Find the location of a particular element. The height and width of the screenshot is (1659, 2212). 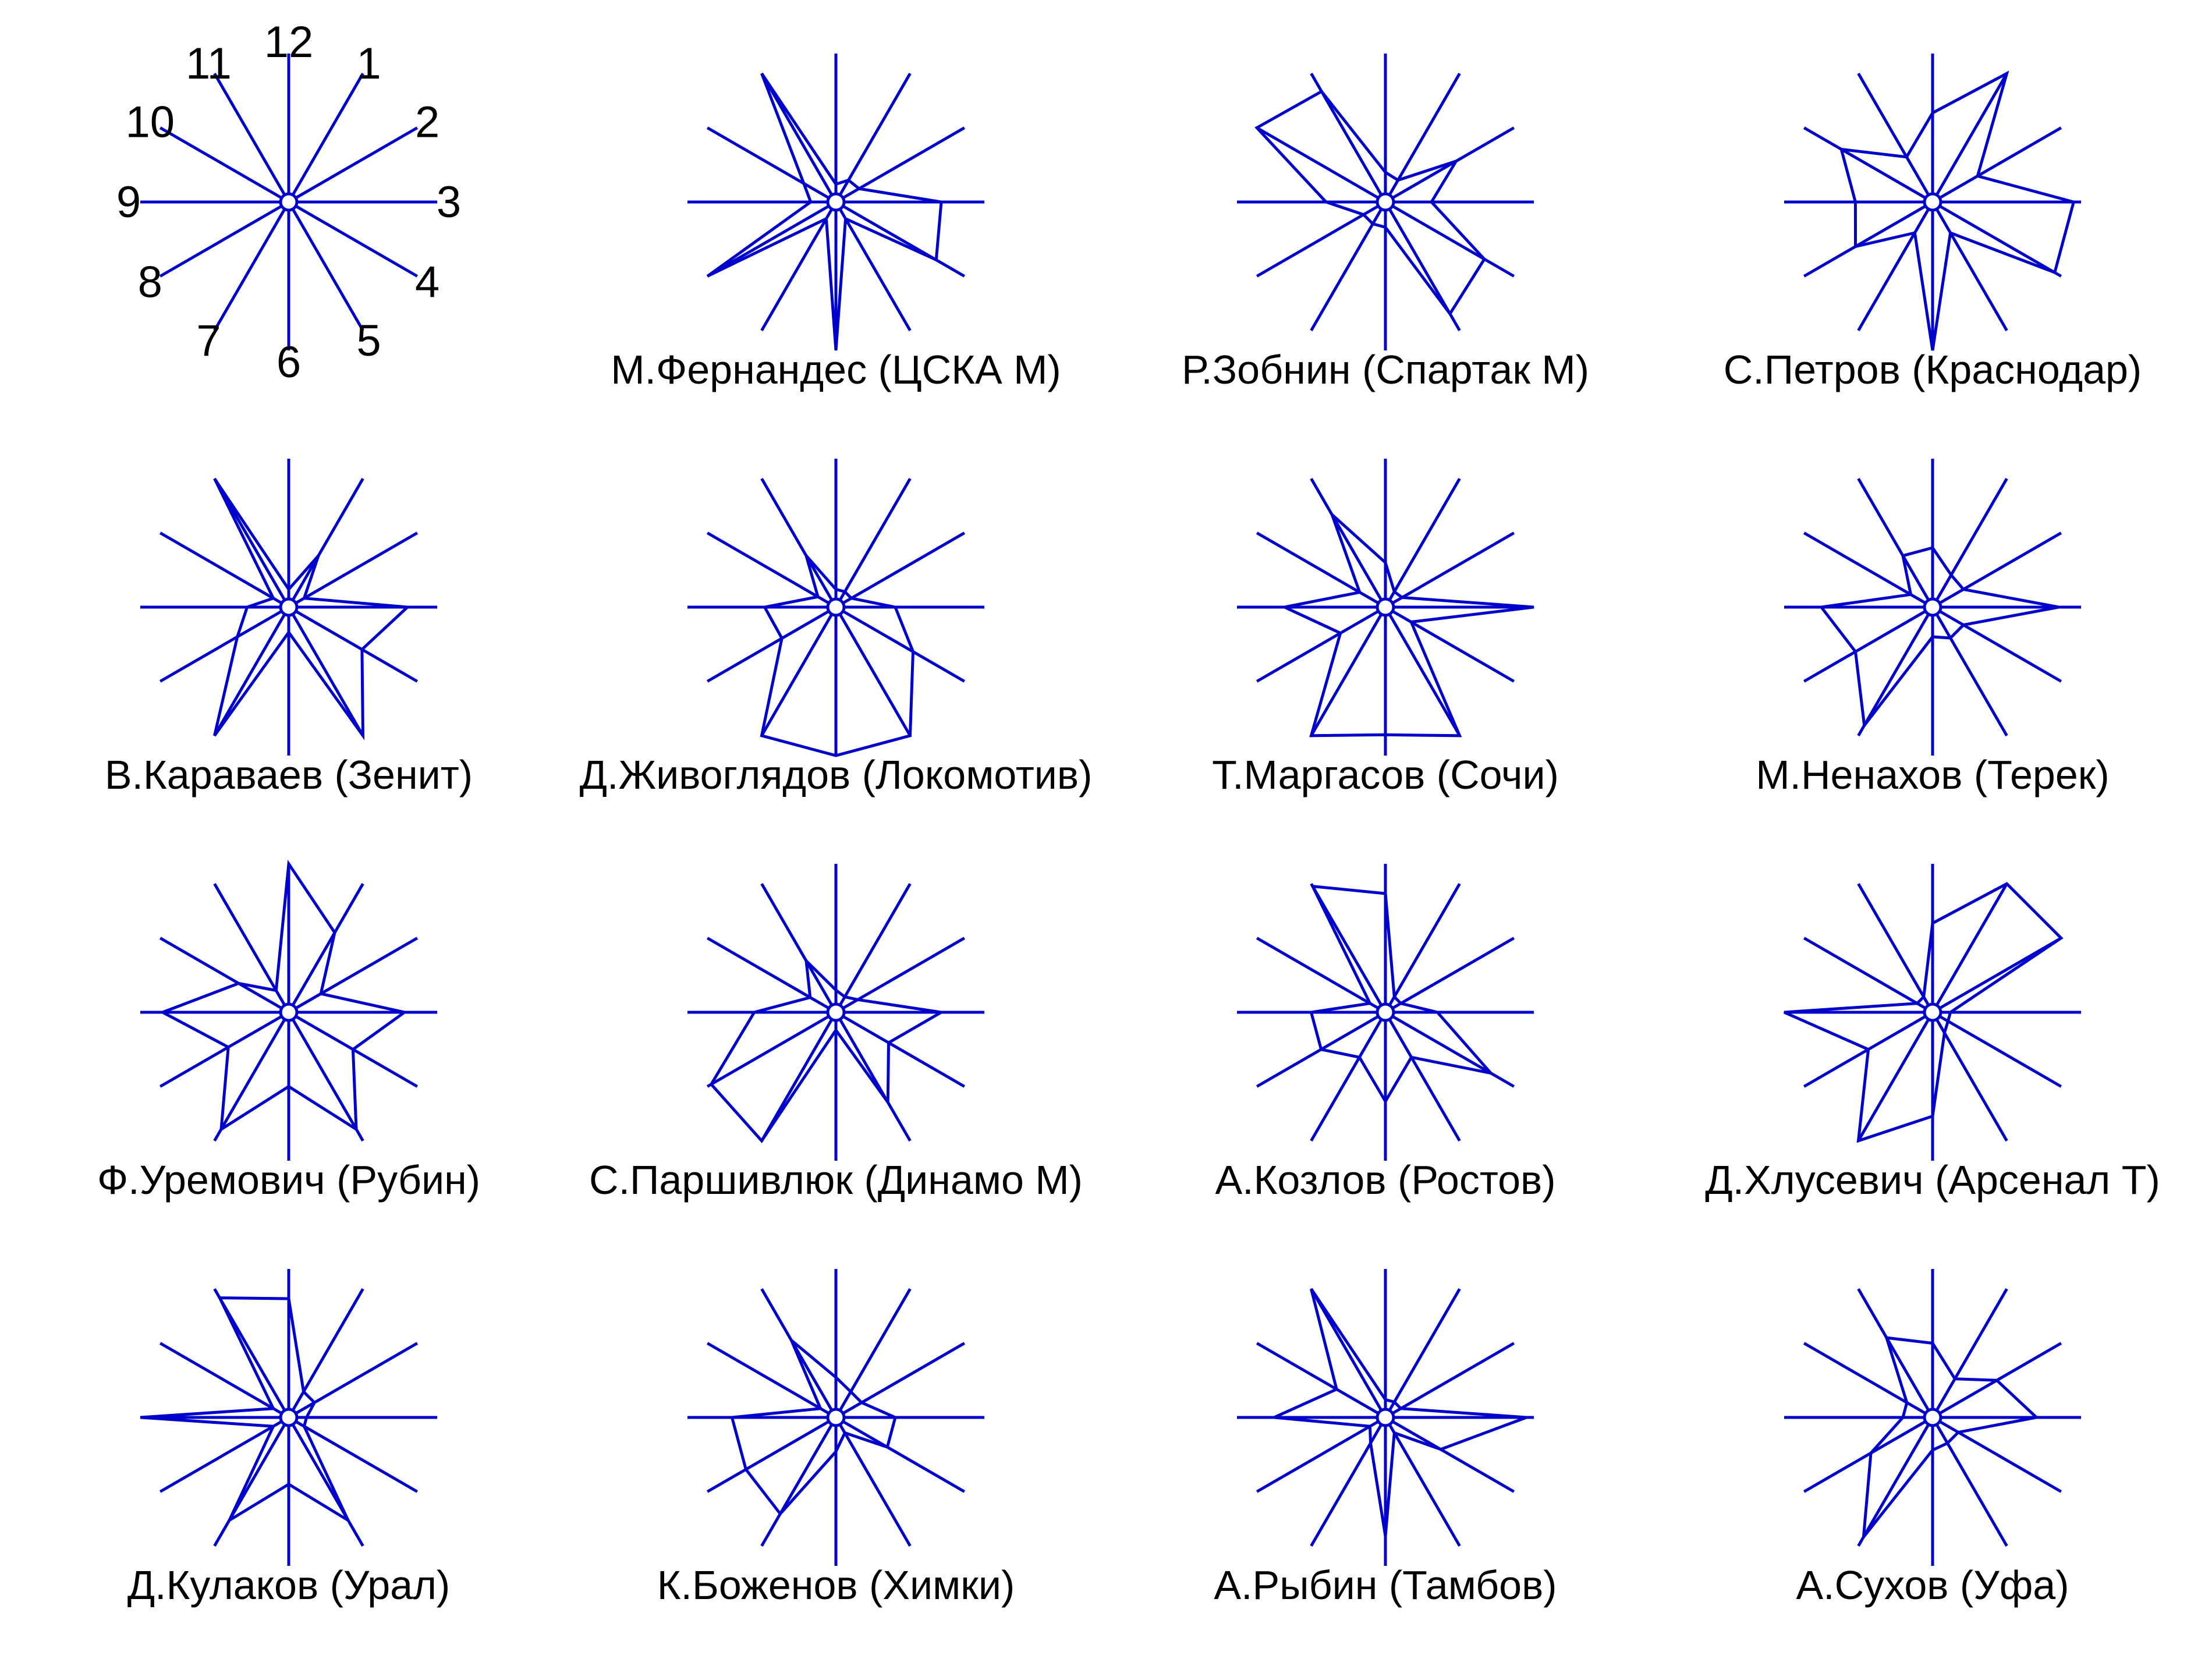

star-chart: М.Фернандес (ЦСКА М) is located at coordinates (836, 223).